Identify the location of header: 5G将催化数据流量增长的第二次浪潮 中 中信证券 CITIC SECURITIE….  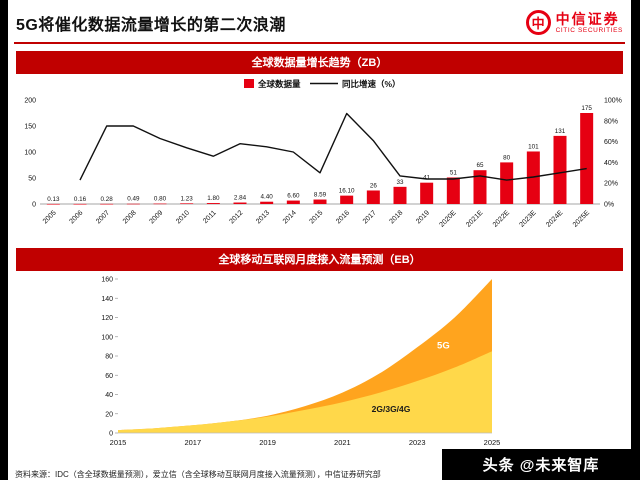
(319, 22).